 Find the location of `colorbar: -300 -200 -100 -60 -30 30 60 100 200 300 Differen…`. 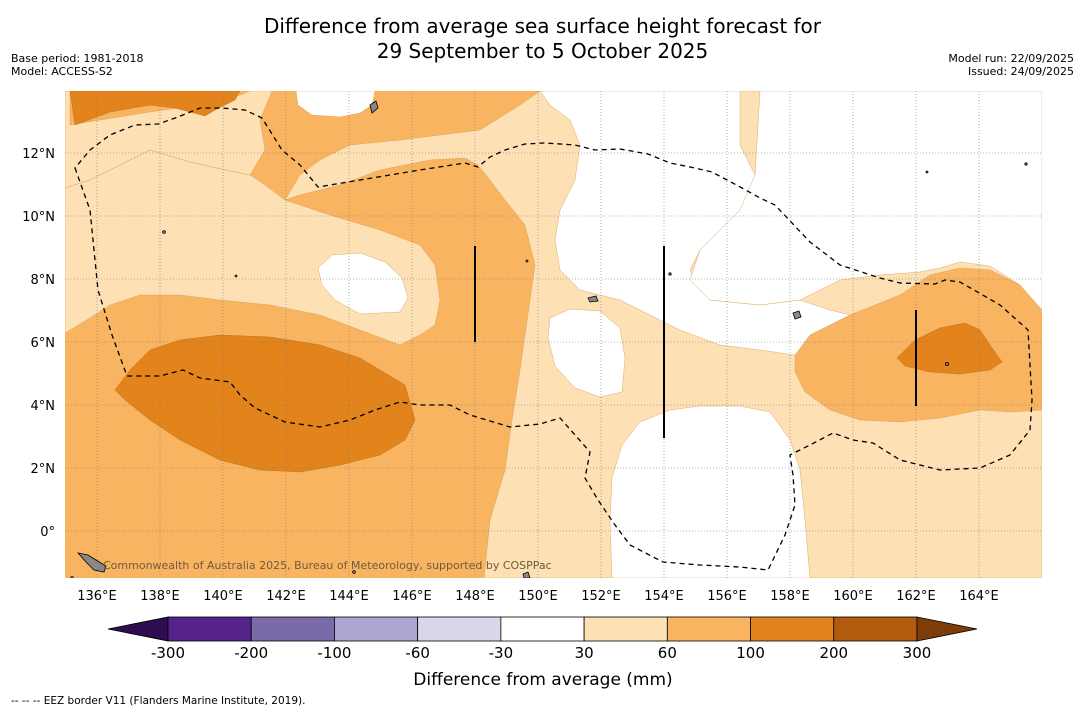

colorbar: -300 -200 -100 -60 -30 30 60 100 200 300 Differen… is located at coordinates (542, 653).